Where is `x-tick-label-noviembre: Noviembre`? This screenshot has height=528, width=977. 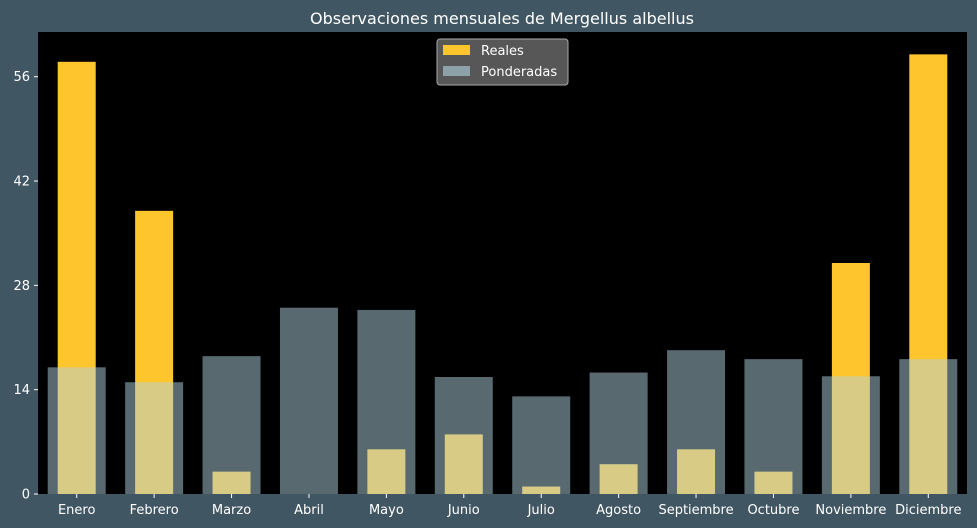 x-tick-label-noviembre: Noviembre is located at coordinates (850, 510).